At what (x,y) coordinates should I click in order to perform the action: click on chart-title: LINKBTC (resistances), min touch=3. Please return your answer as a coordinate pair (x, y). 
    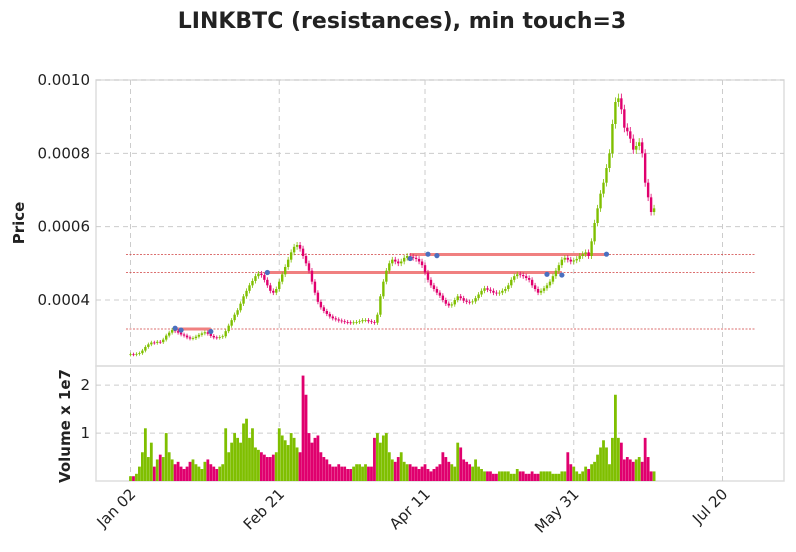
    Looking at the image, I should click on (402, 21).